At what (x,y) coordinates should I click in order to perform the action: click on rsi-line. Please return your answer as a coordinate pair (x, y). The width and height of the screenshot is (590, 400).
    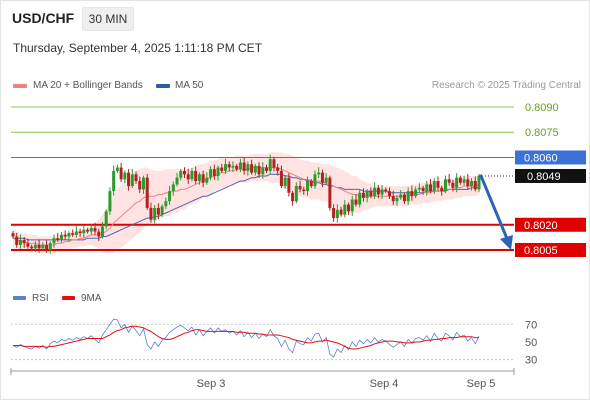
    Looking at the image, I should click on (246, 338).